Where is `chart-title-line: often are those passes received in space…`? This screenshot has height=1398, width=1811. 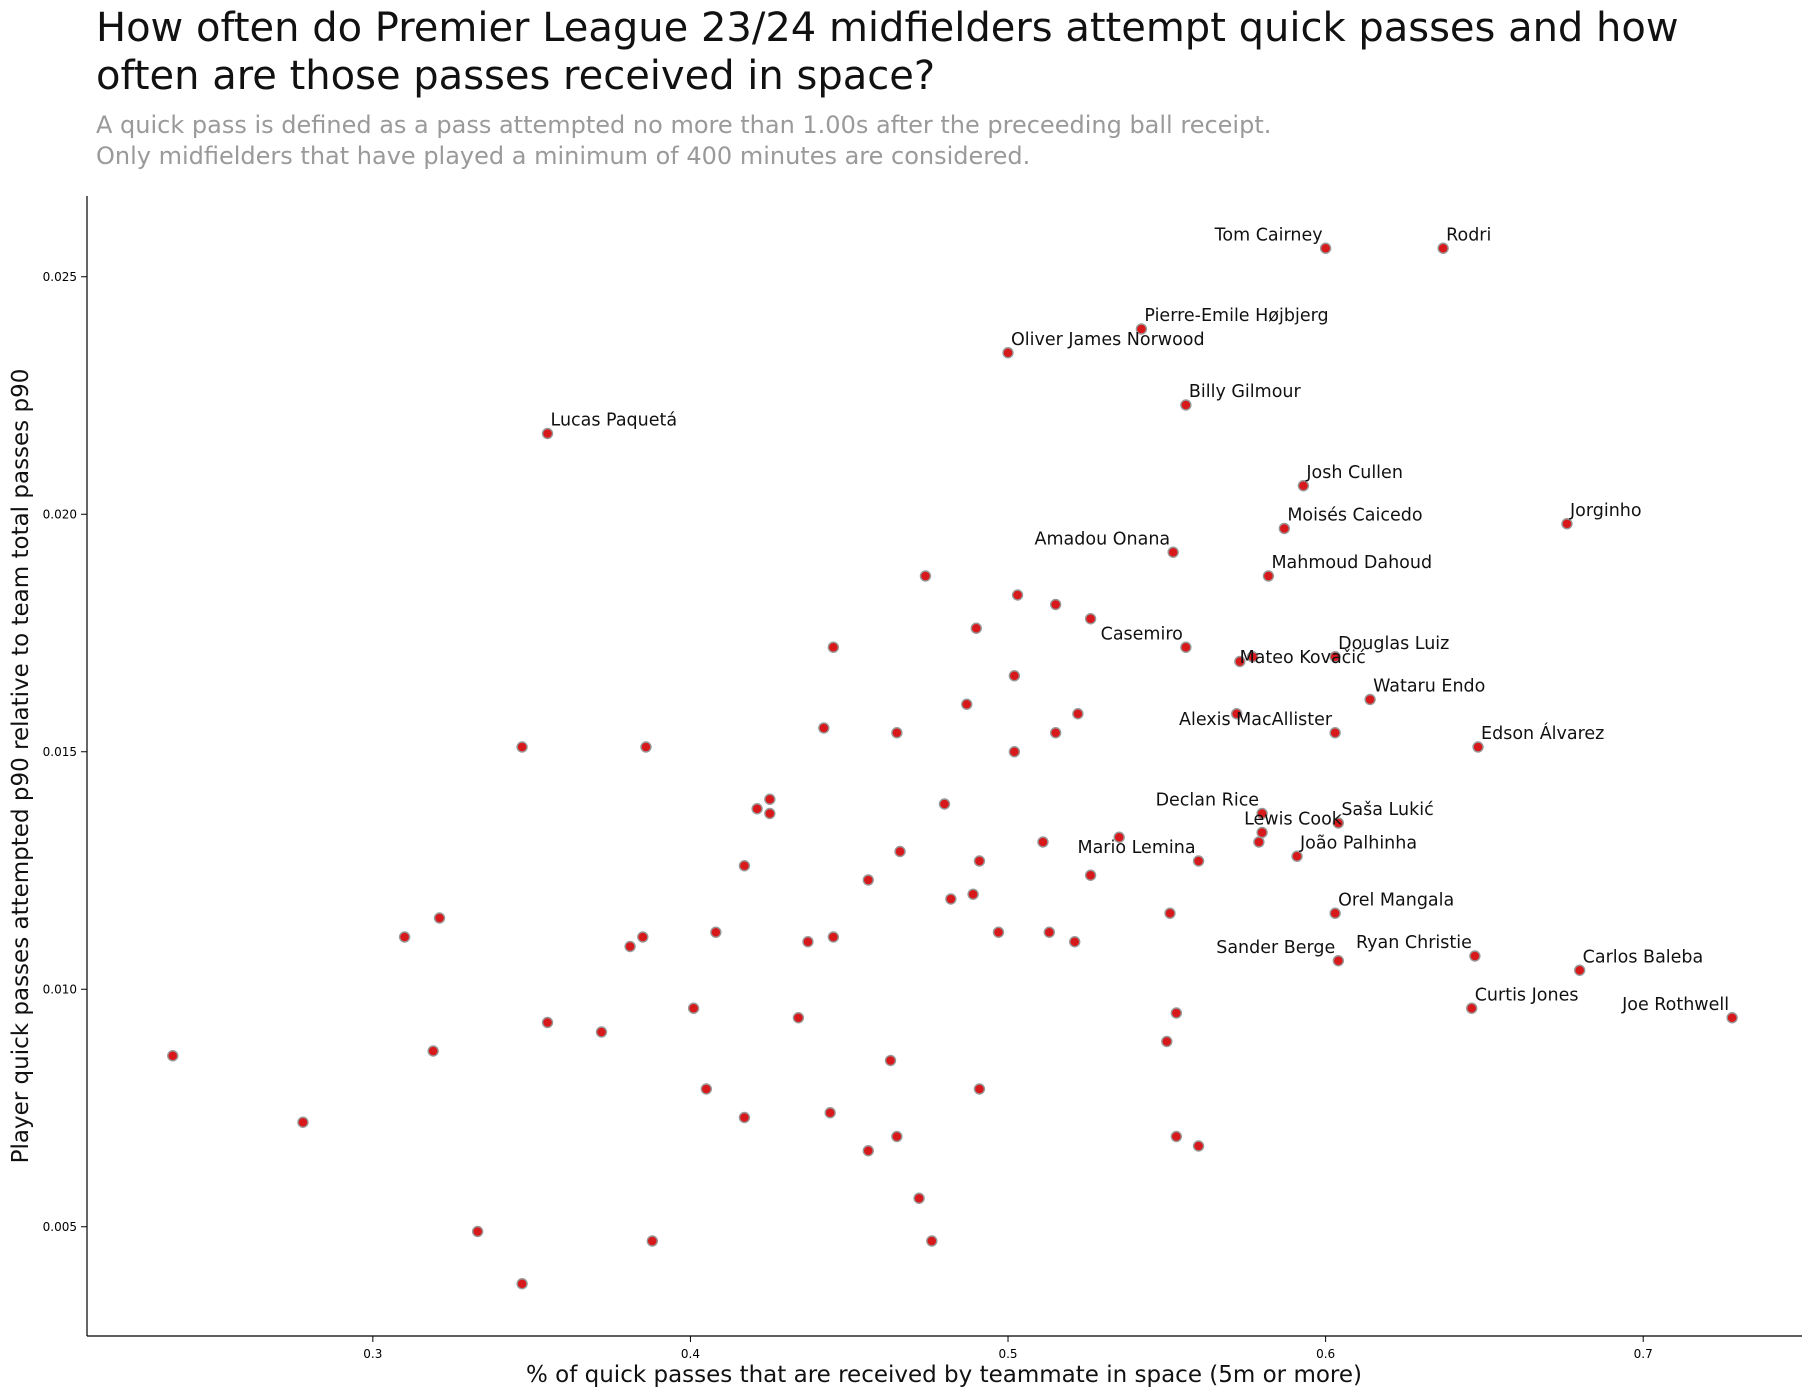 chart-title-line: often are those passes received in space… is located at coordinates (516, 76).